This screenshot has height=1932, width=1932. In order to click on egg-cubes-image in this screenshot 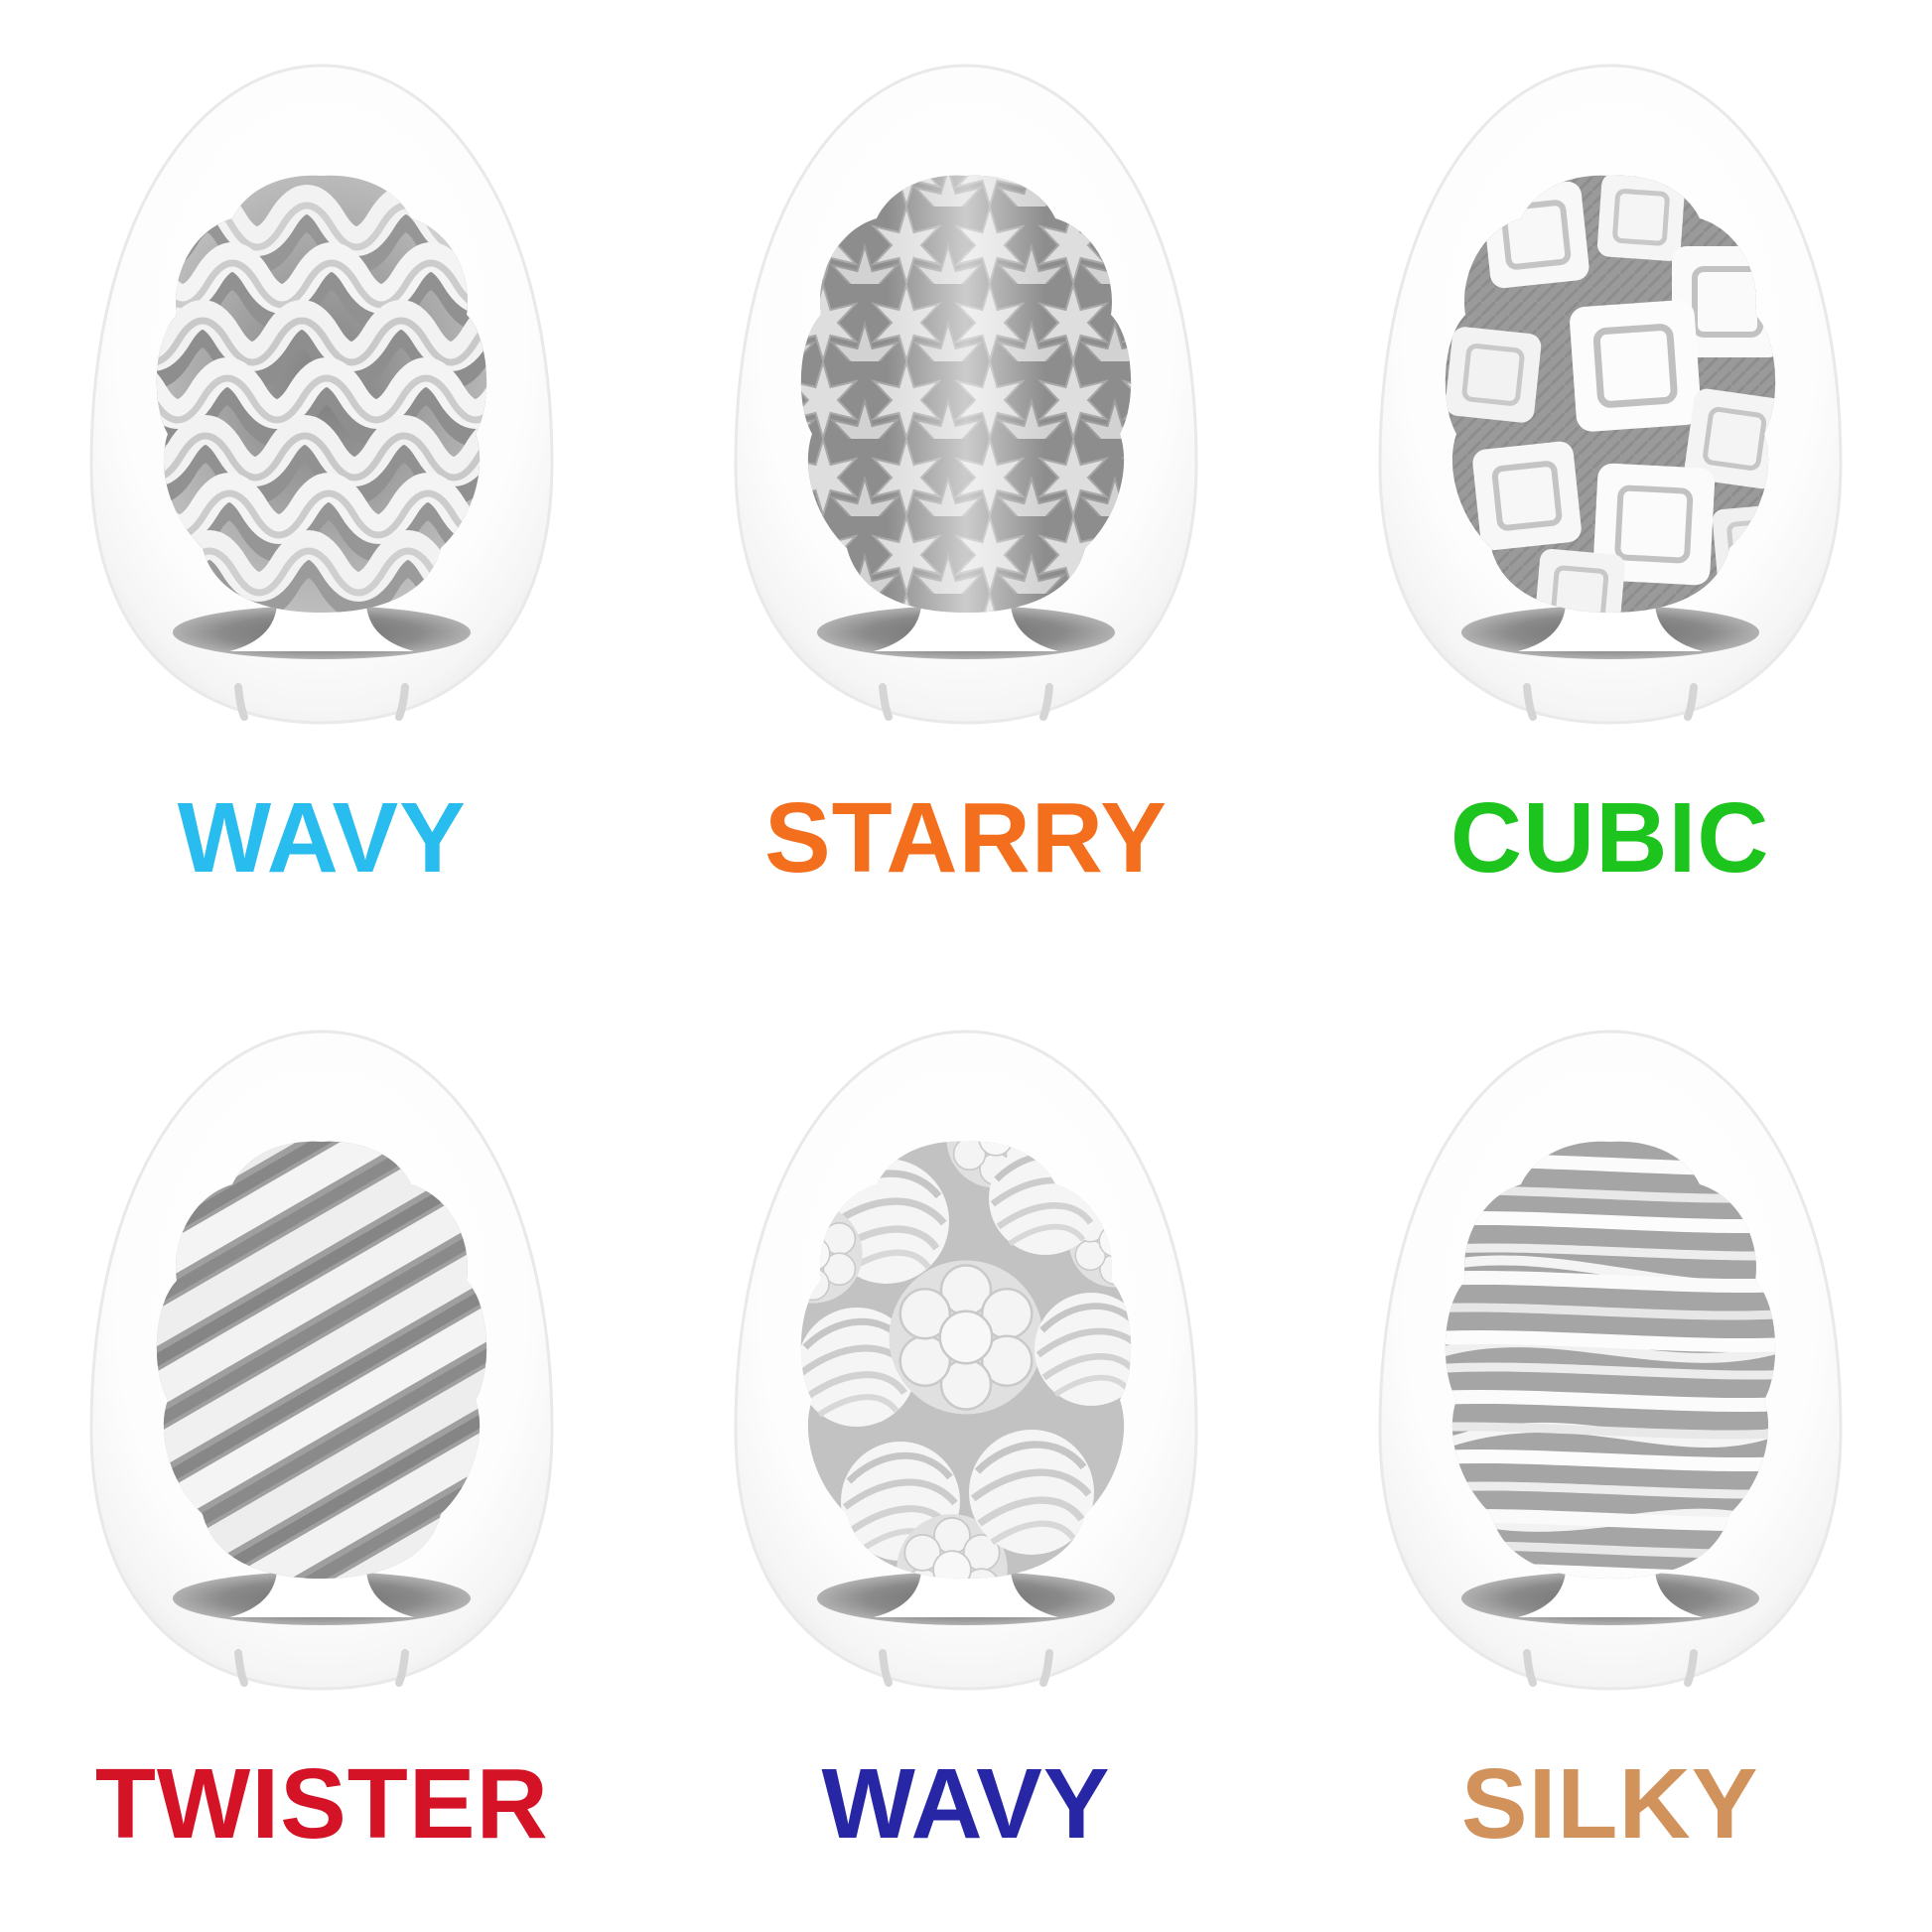, I will do `click(1610, 395)`.